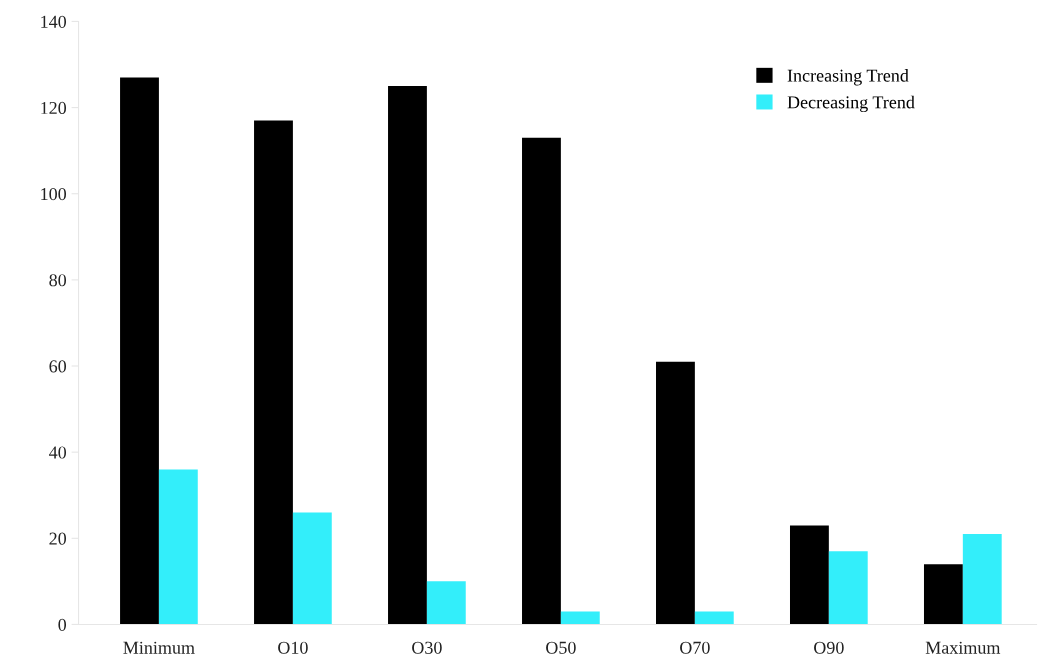 The width and height of the screenshot is (1047, 670). I want to click on y-tick-label: 100, so click(54, 194).